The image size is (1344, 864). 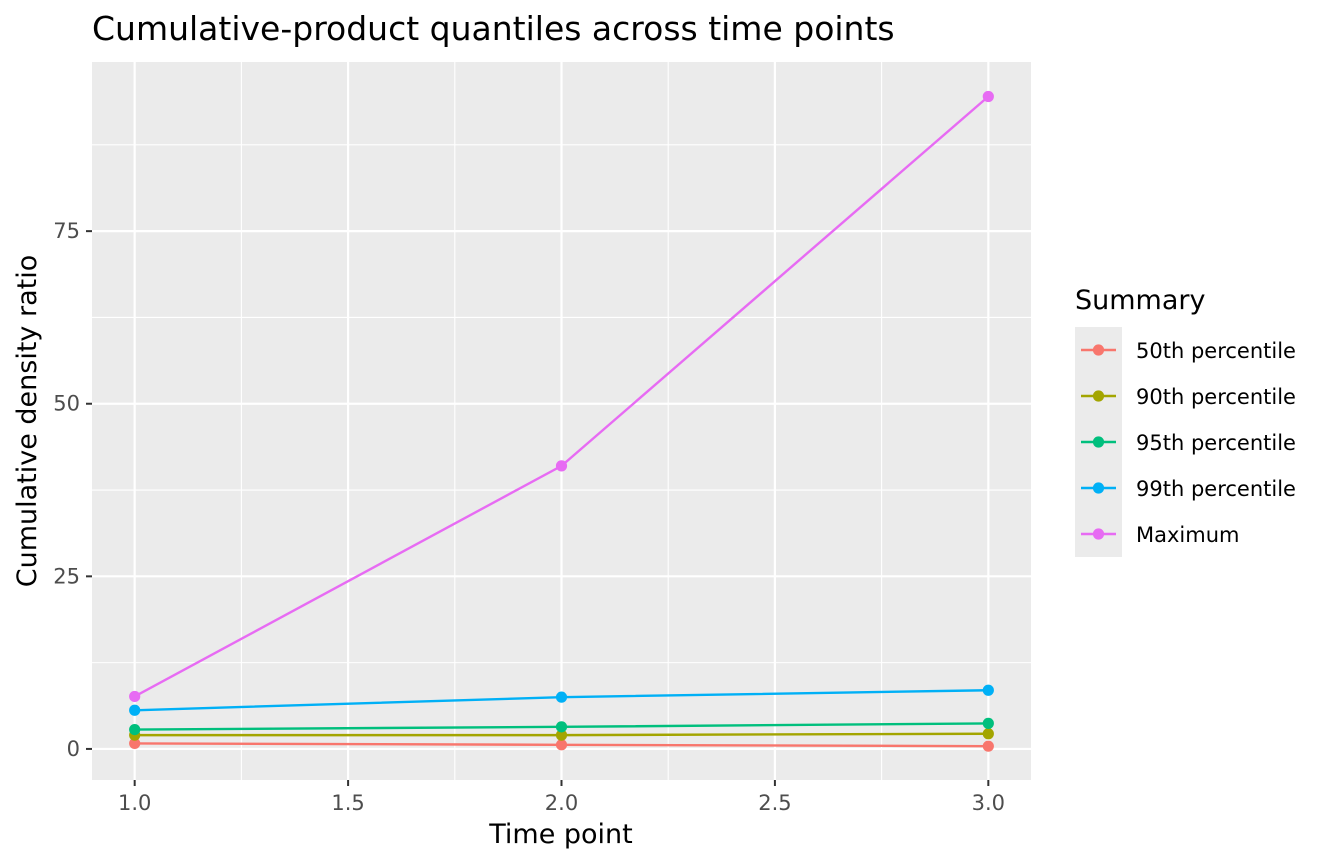 What do you see at coordinates (988, 803) in the screenshot?
I see `x-tick-label: 3.0` at bounding box center [988, 803].